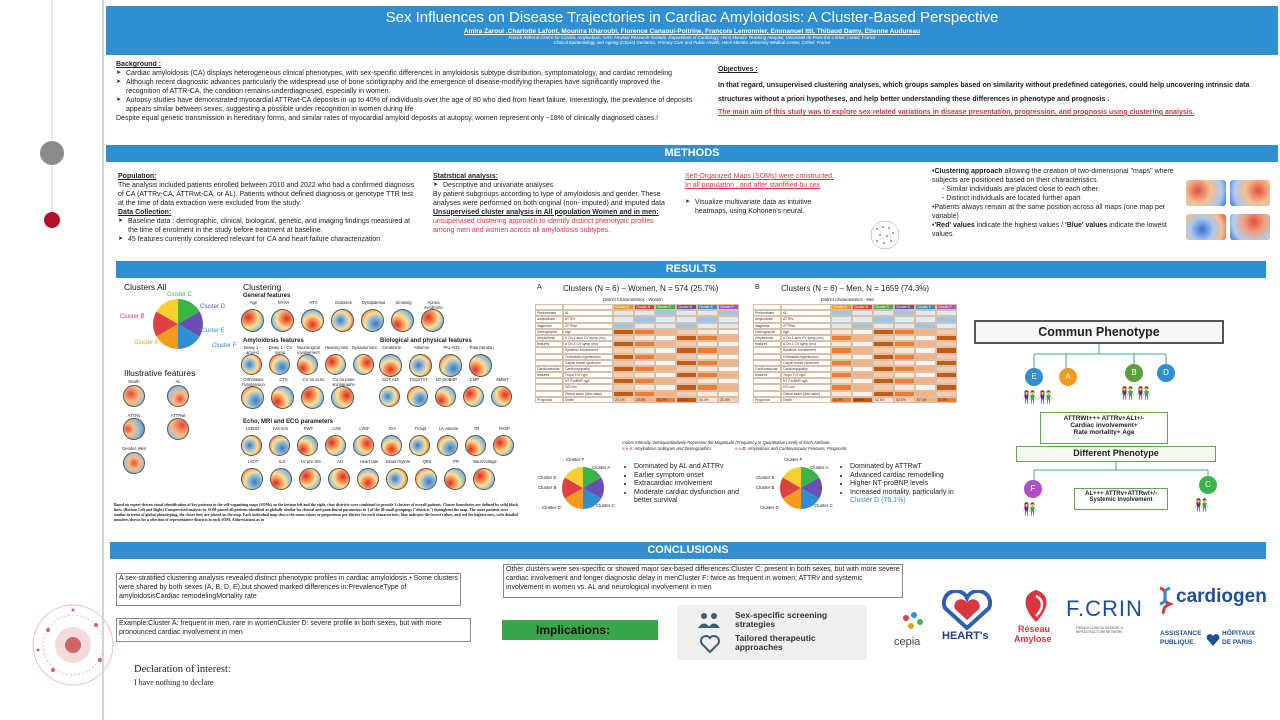 The height and width of the screenshot is (720, 1280). What do you see at coordinates (767, 313) in the screenshot?
I see `table-group-cell: Predominant` at bounding box center [767, 313].